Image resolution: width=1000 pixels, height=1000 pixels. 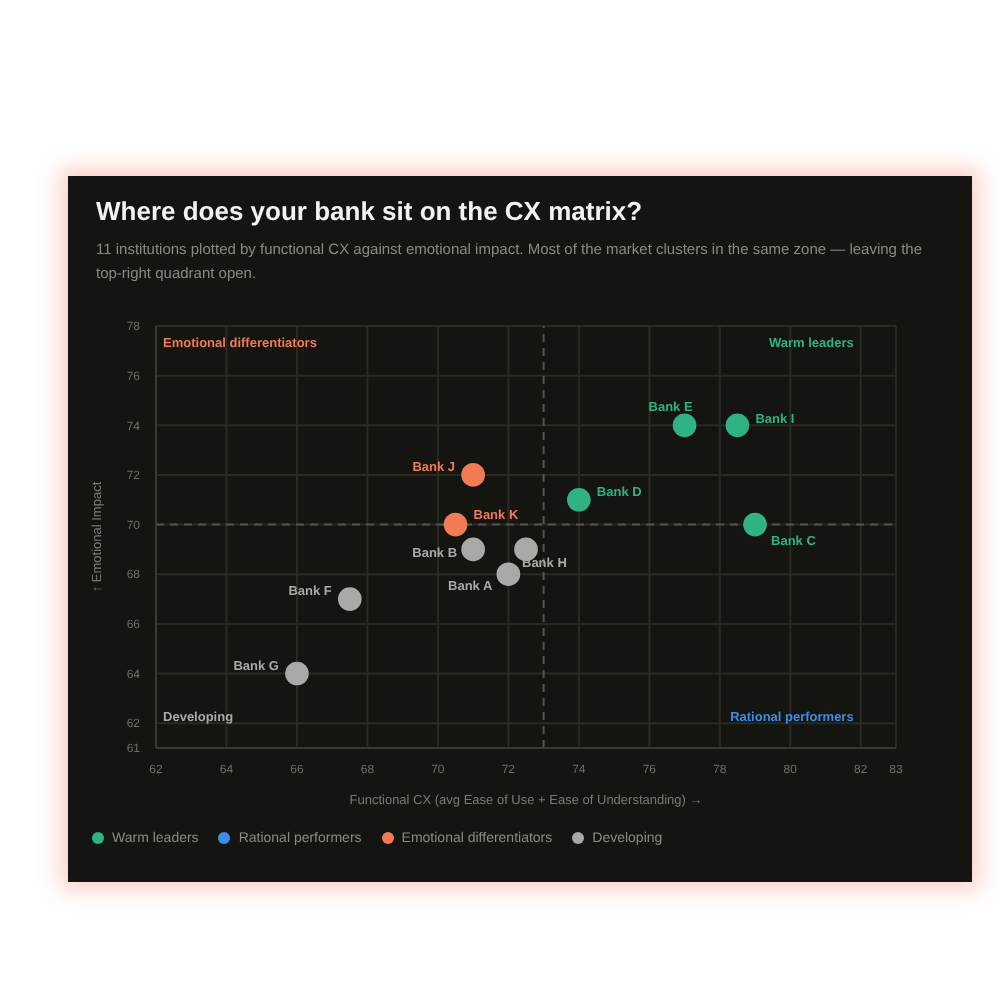 What do you see at coordinates (370, 211) in the screenshot?
I see `chart-title: Where does your bank sit on the CX matrix?` at bounding box center [370, 211].